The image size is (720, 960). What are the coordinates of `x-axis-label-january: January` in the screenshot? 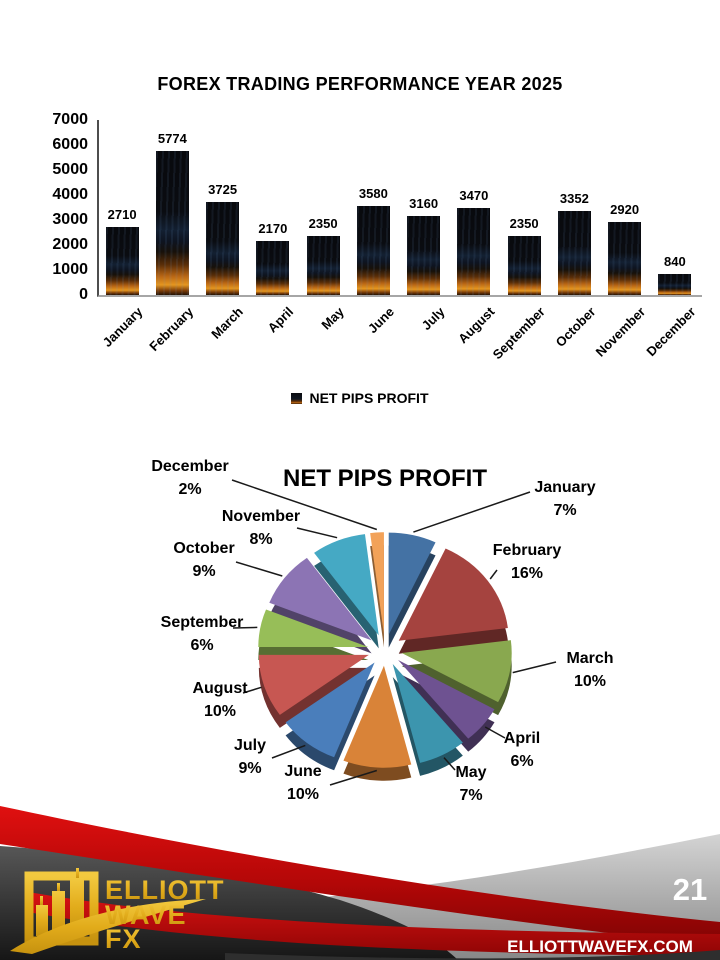 It's located at (122, 327).